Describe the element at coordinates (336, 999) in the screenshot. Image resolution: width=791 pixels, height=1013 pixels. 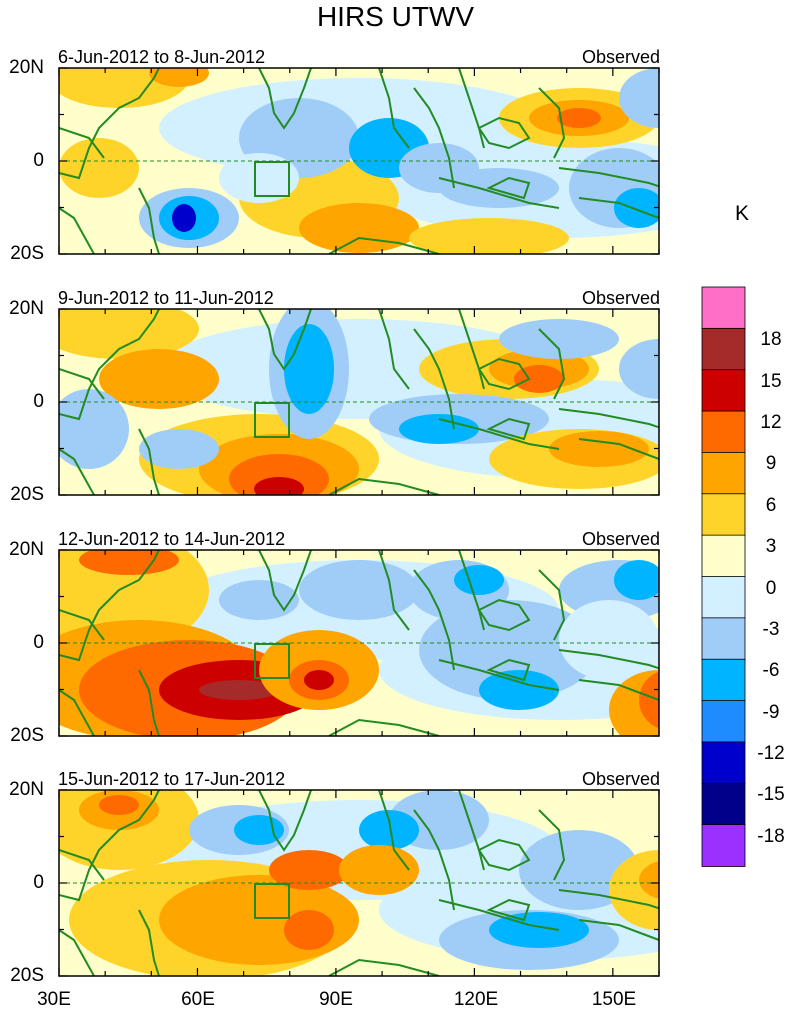
I see `lon-label-90e: 90E` at that location.